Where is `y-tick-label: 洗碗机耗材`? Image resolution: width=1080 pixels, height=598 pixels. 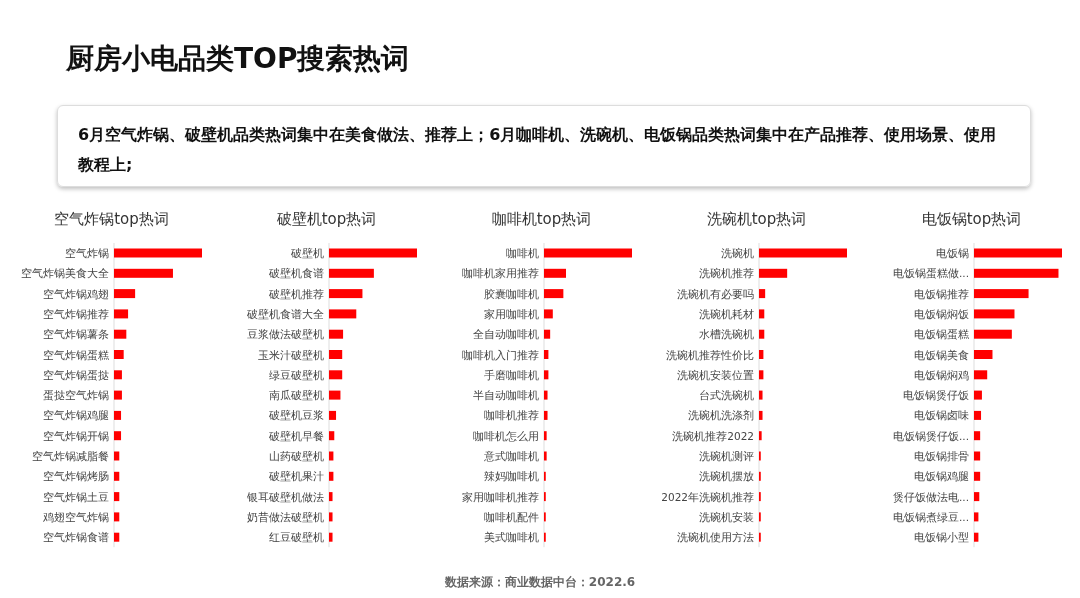
y-tick-label: 洗碗机耗材 is located at coordinates (726, 313).